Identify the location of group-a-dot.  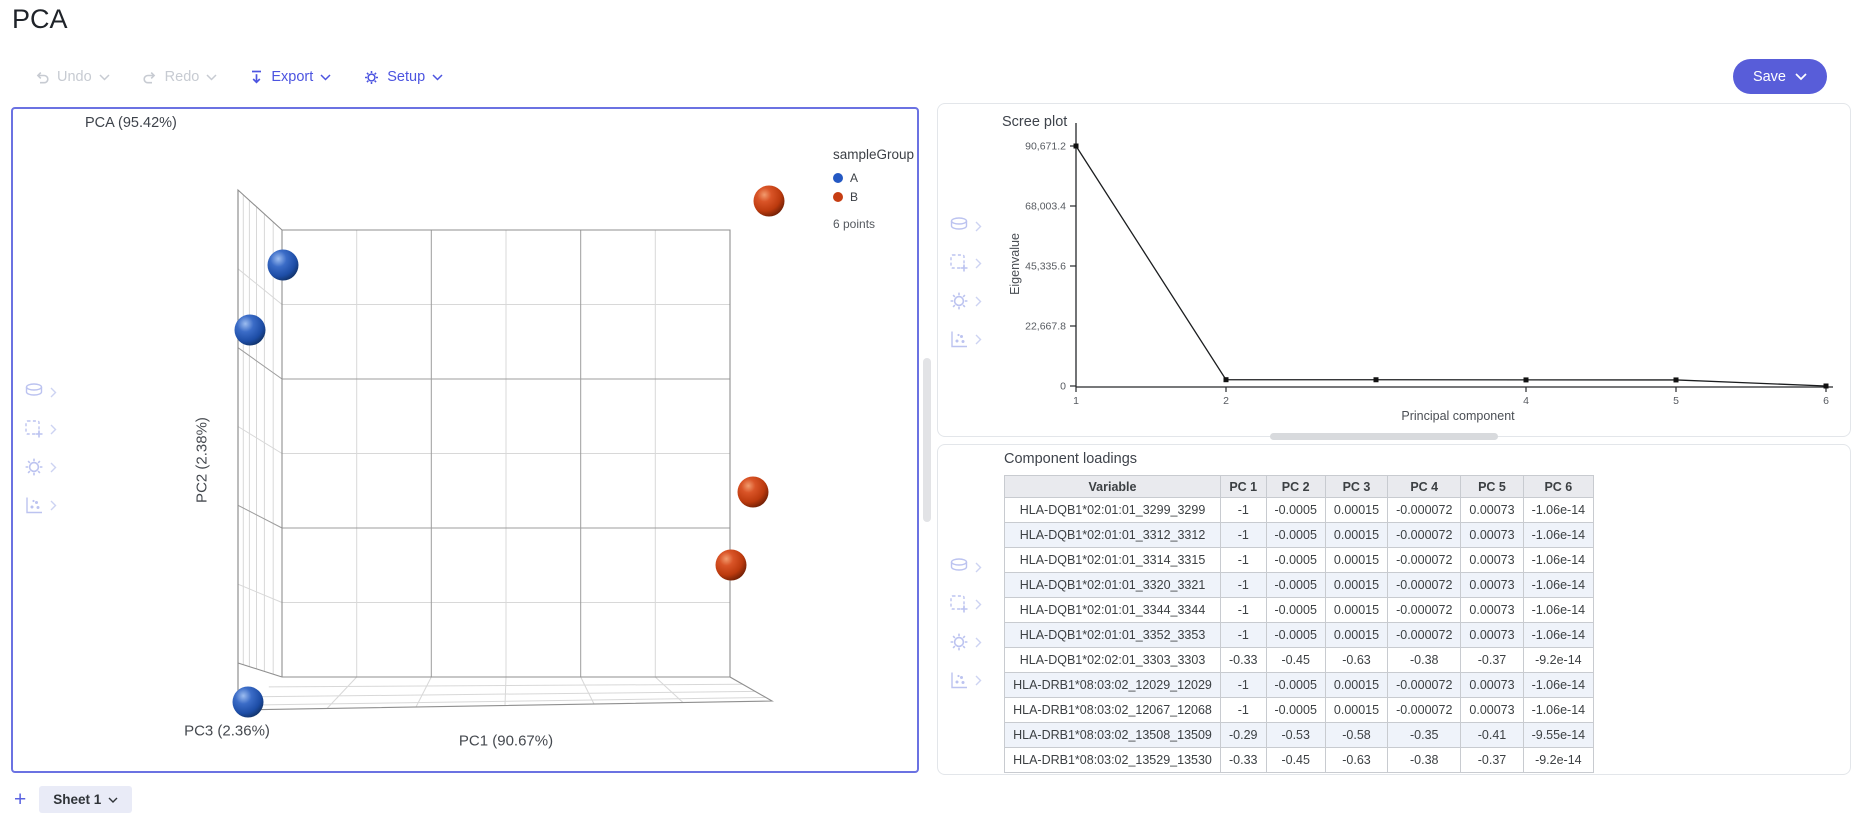
(838, 178).